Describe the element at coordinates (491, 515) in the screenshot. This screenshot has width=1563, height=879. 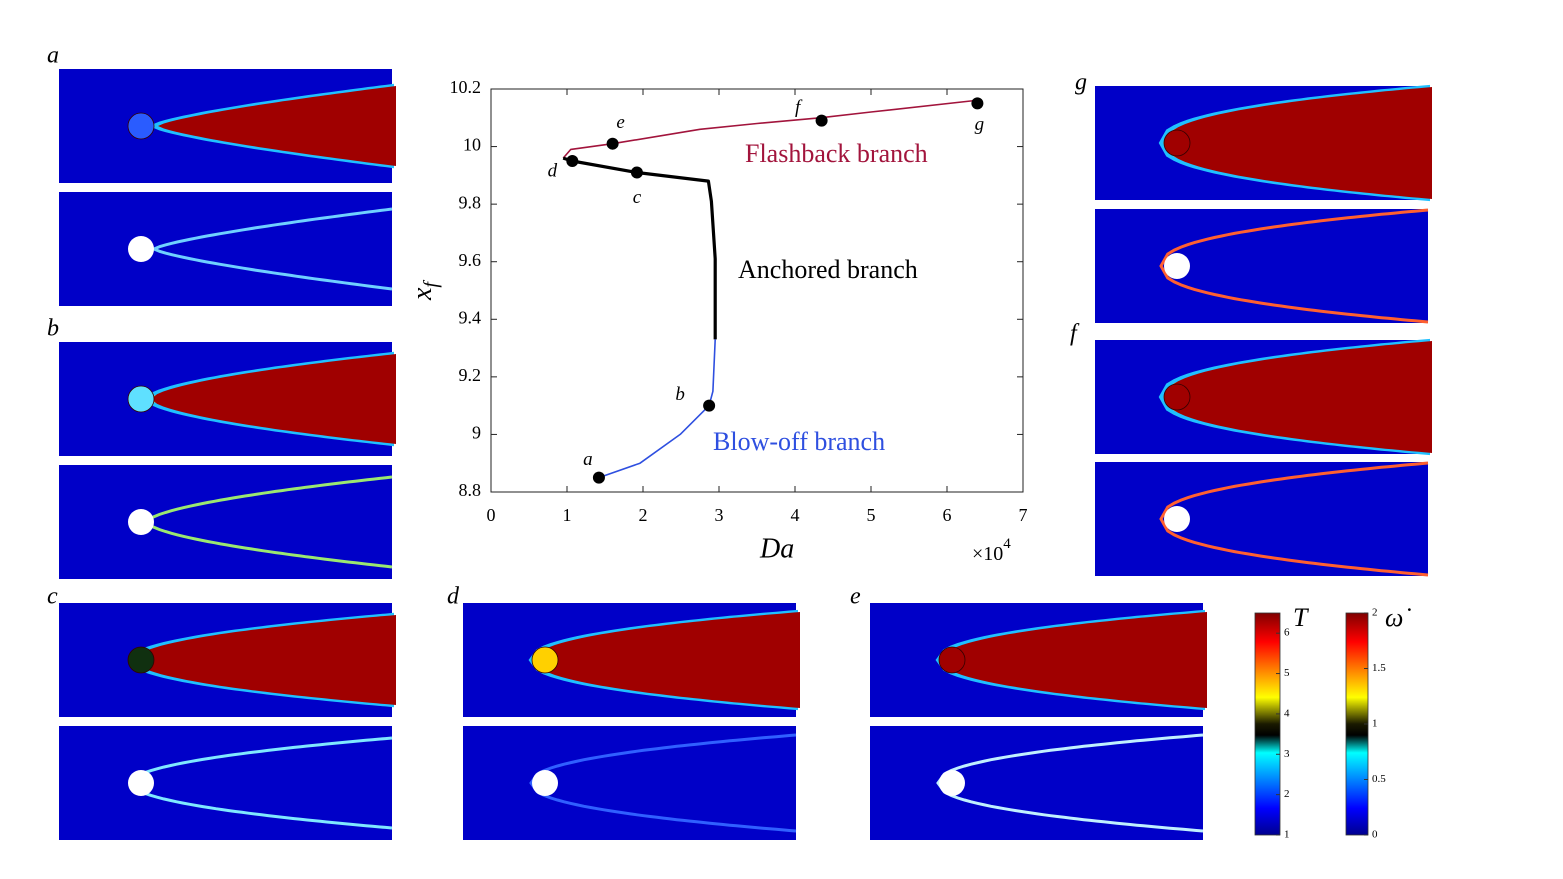
I see `x-tick-label: 0` at that location.